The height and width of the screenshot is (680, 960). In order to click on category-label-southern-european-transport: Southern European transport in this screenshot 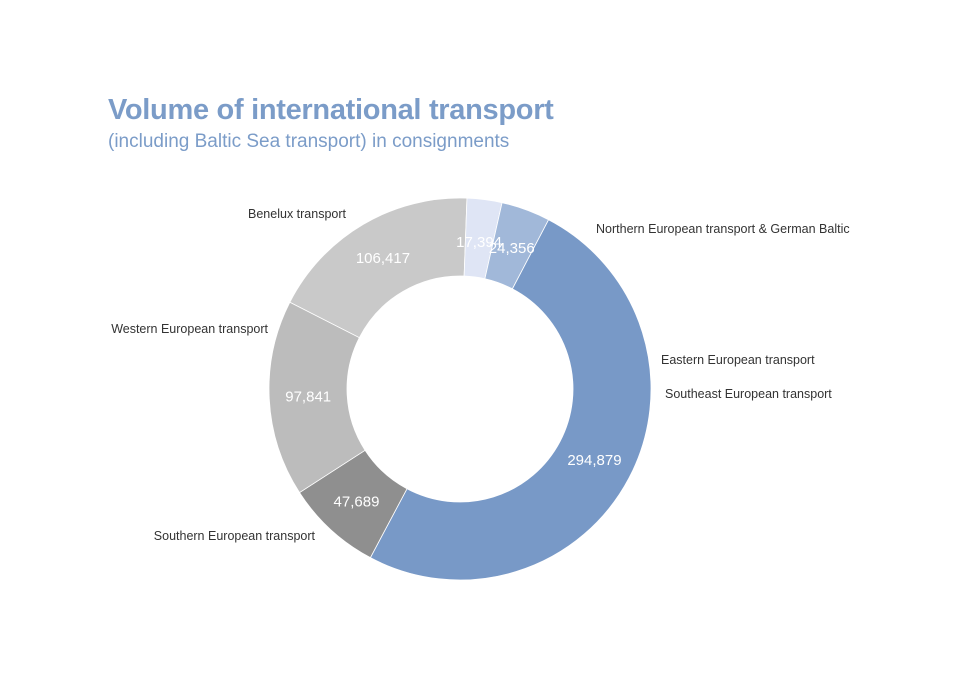, I will do `click(235, 536)`.